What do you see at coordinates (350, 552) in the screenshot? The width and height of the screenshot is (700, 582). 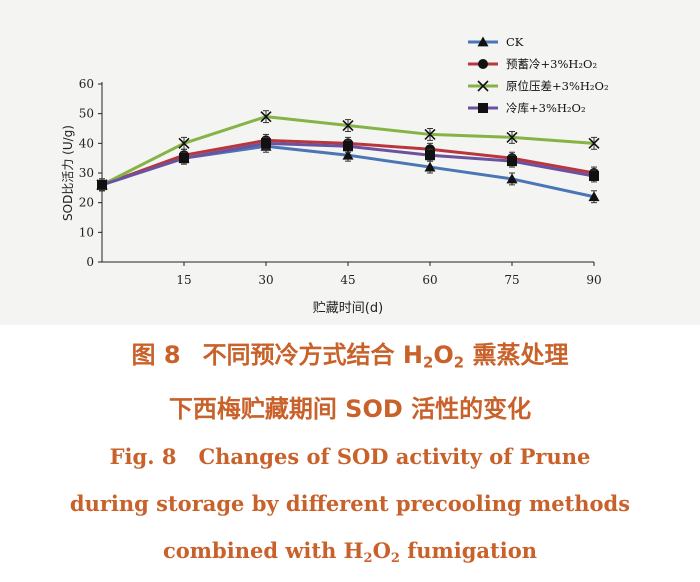 I see `caption-en-line-3: combined with H2O2 fumigation` at bounding box center [350, 552].